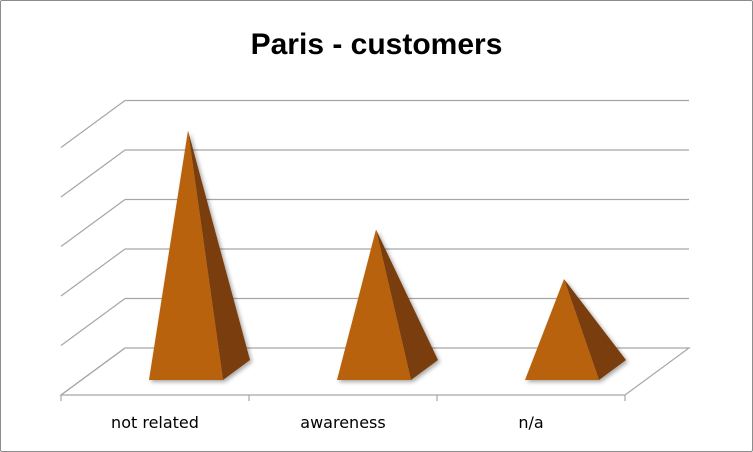 This screenshot has height=452, width=753. I want to click on x-tick-label: n/a, so click(530, 422).